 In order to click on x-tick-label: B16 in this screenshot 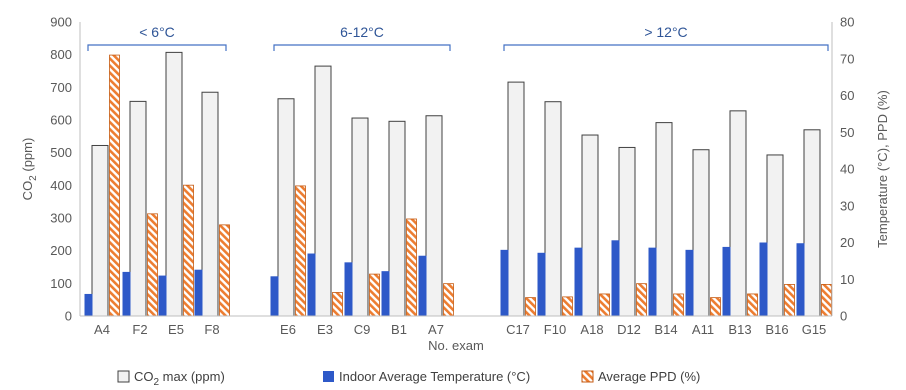, I will do `click(776, 329)`.